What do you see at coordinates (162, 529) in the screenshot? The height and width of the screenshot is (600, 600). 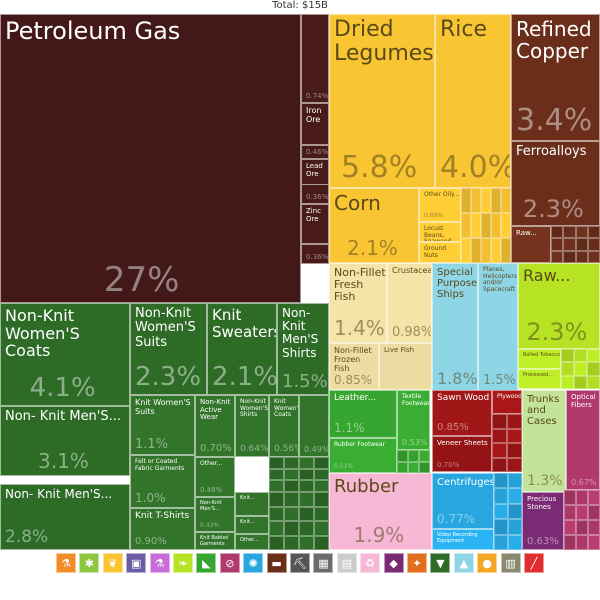 I see `tile-knit-t-shirts: Knit T-Shirts 0.90%` at bounding box center [162, 529].